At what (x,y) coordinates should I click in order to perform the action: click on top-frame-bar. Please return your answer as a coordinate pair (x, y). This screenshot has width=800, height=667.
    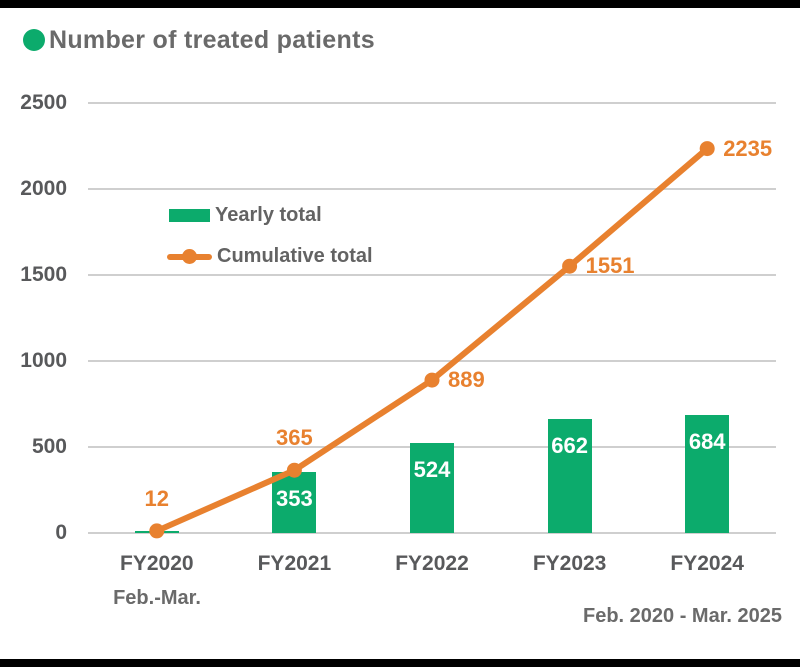
    Looking at the image, I should click on (400, 4).